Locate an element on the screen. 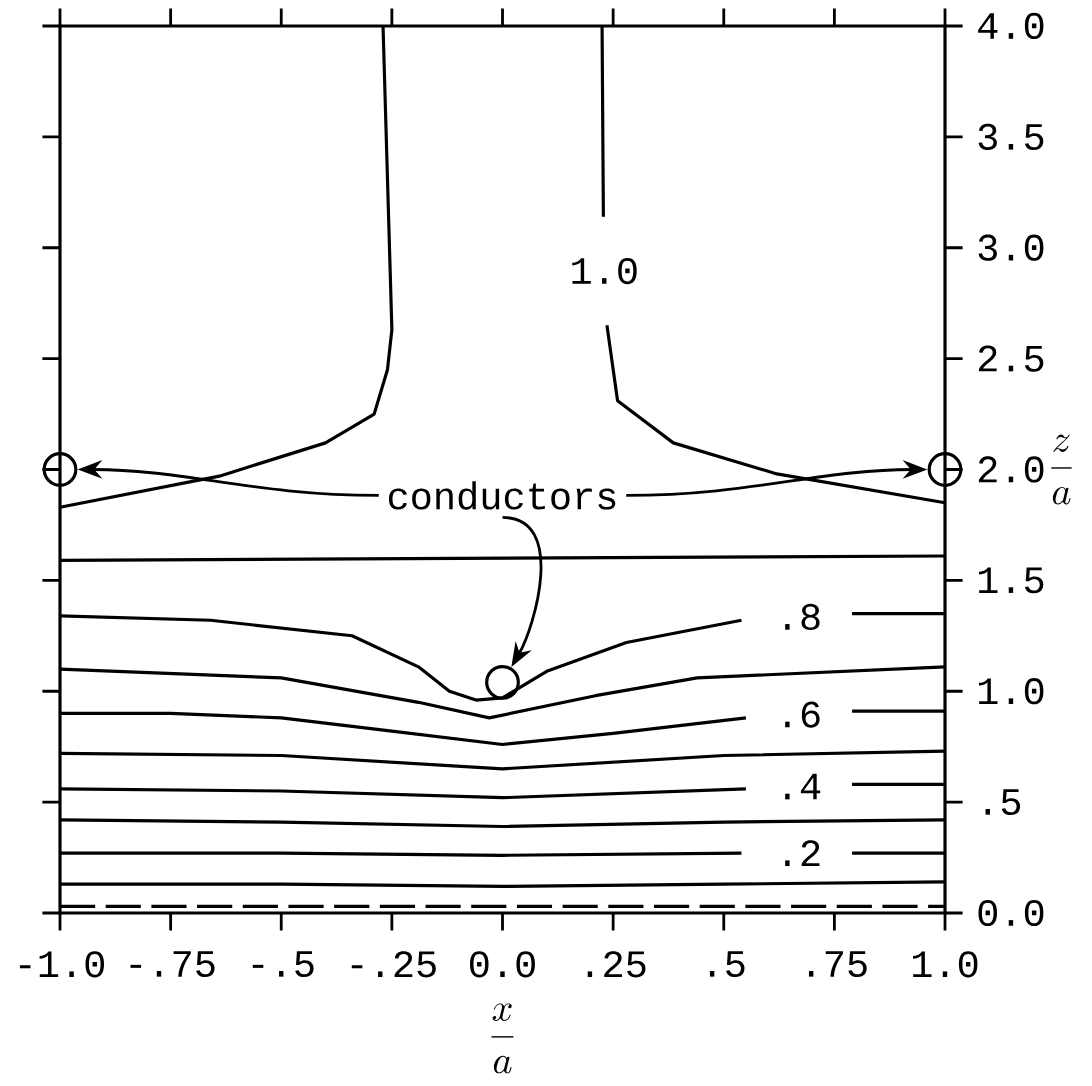 Image resolution: width=1092 pixels, height=1086 pixels. x-tick-label: 0.0 is located at coordinates (502, 964).